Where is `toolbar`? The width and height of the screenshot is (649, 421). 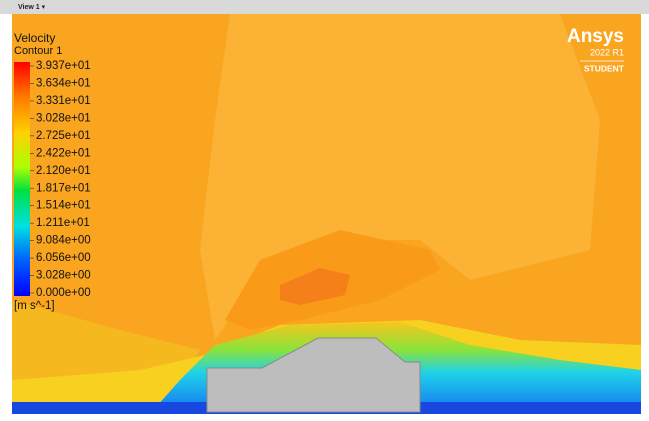 toolbar is located at coordinates (324, 7).